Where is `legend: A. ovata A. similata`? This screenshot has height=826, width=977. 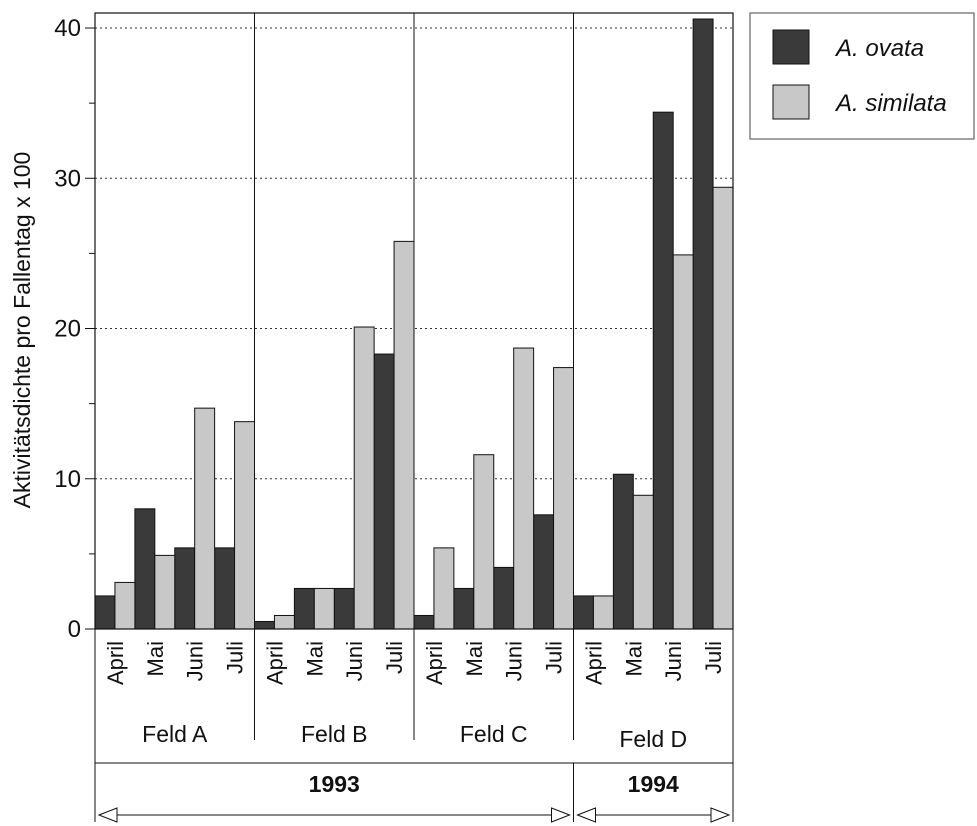
legend: A. ovata A. similata is located at coordinates (862, 76).